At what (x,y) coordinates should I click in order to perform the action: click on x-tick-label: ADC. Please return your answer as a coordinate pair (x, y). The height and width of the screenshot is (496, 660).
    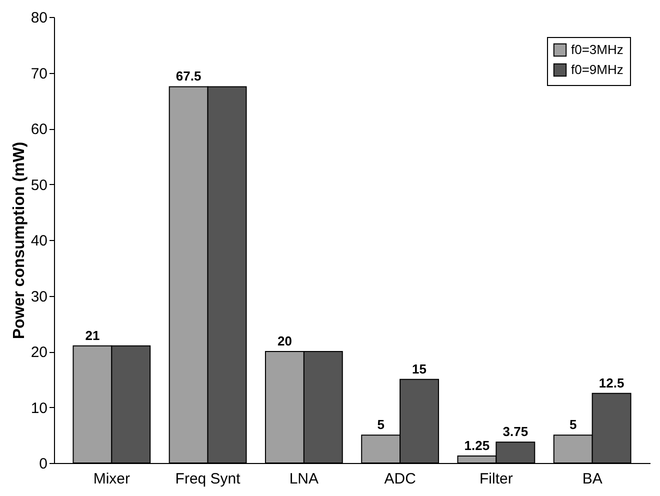
    Looking at the image, I should click on (400, 479).